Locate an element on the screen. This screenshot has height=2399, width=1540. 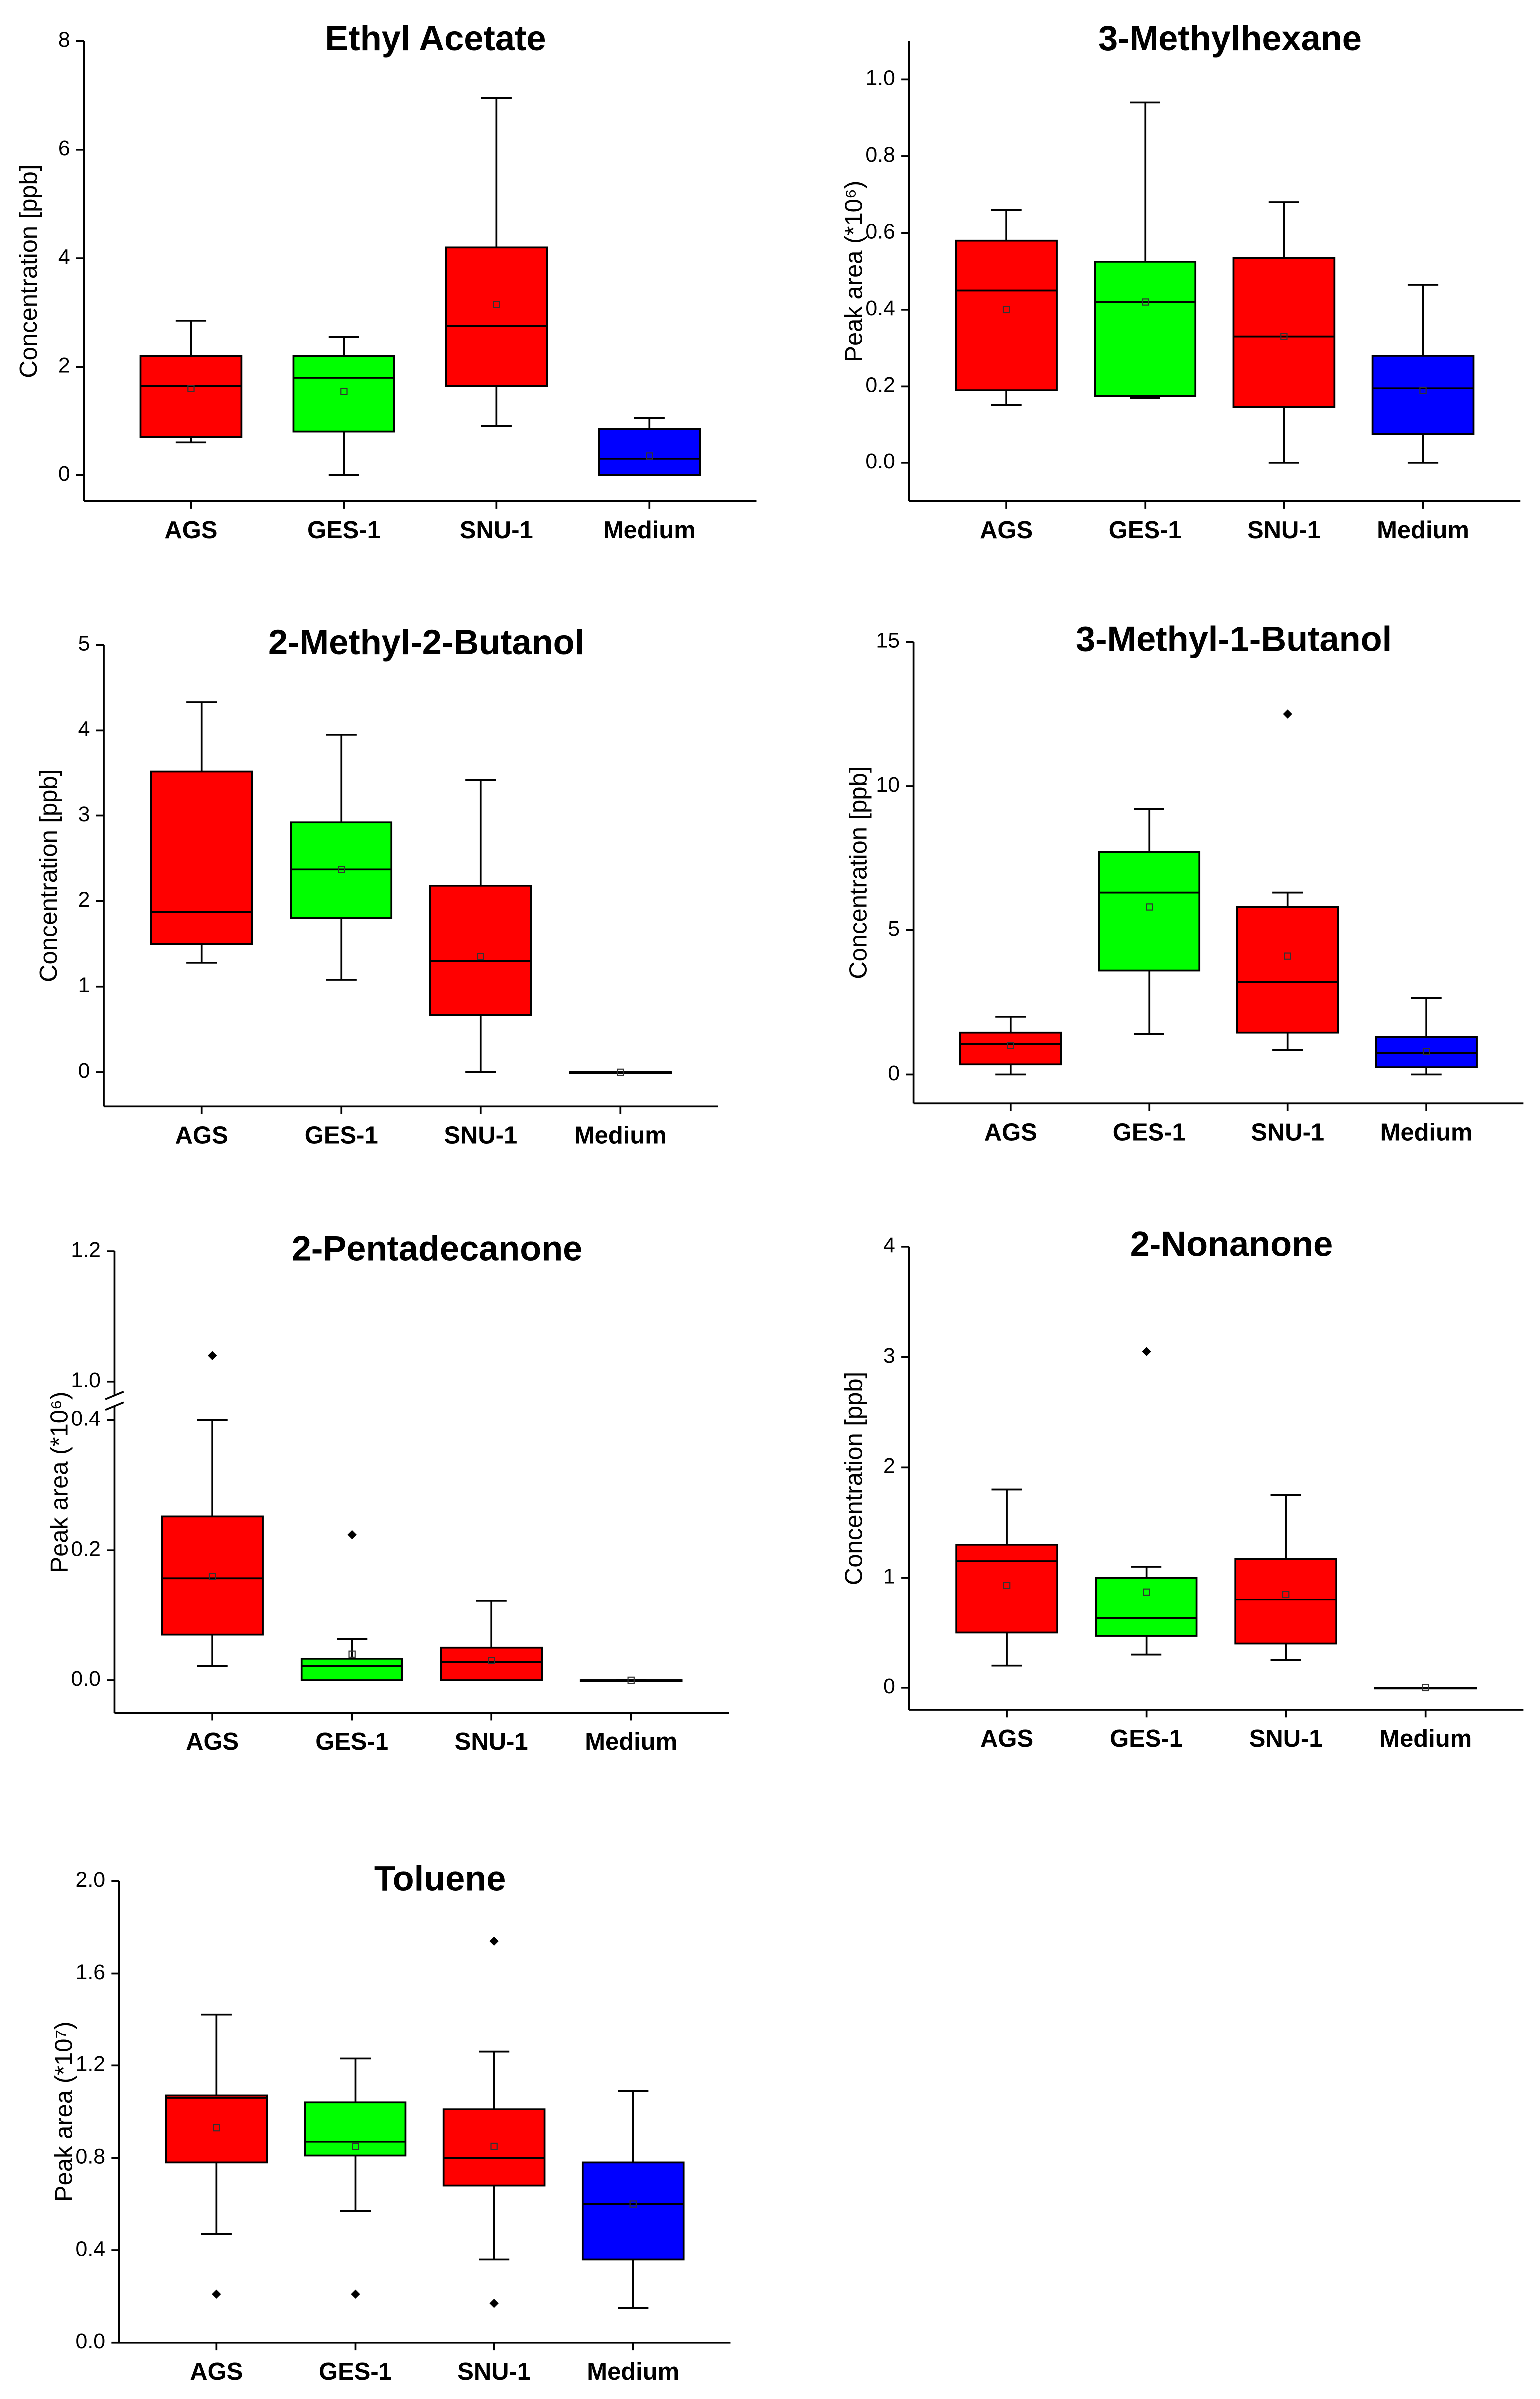
y-axis-label: Peak area (*10⁷) is located at coordinates (63, 2111).